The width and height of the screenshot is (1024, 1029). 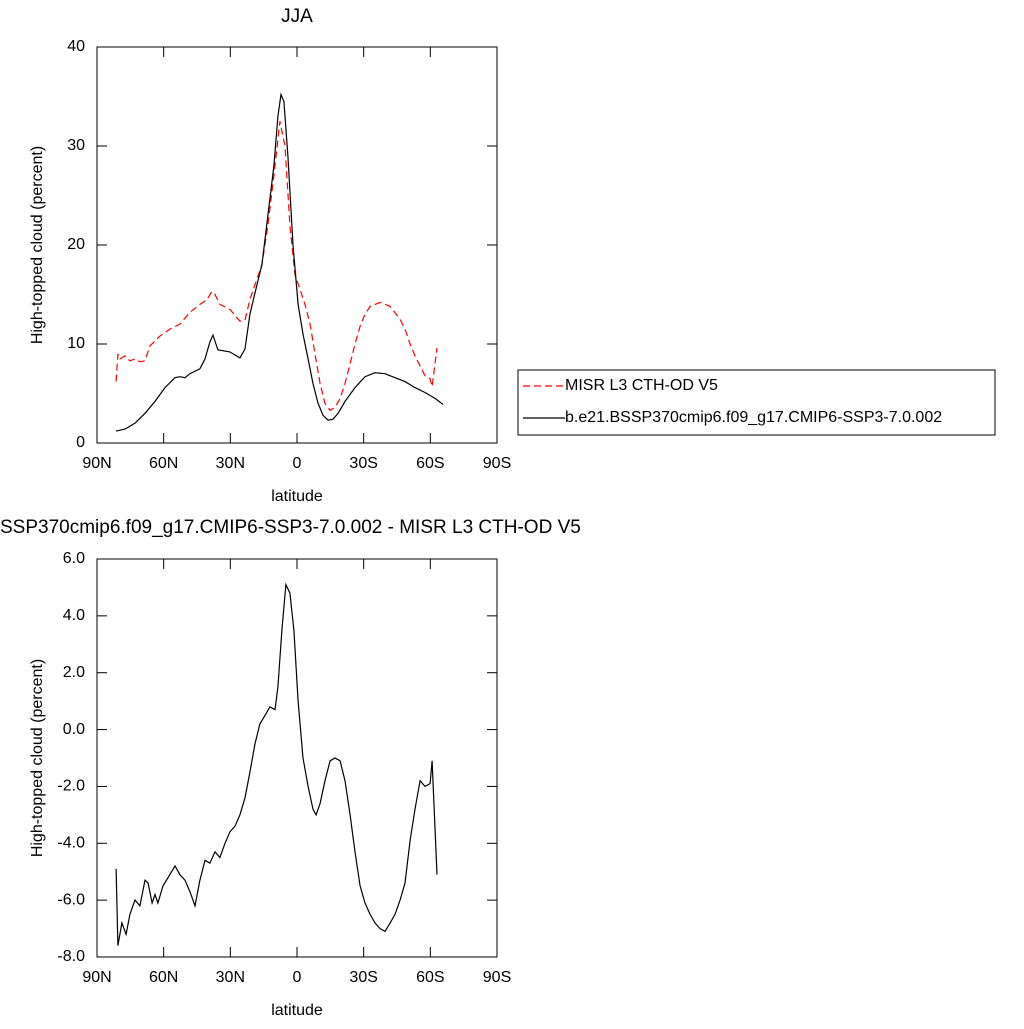 What do you see at coordinates (74, 615) in the screenshot?
I see `y-tick-label: 4.0` at bounding box center [74, 615].